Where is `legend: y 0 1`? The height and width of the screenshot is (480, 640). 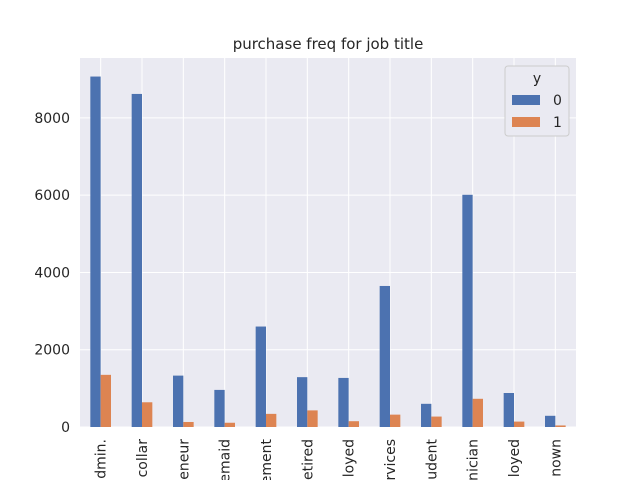
legend: y 0 1 is located at coordinates (537, 101).